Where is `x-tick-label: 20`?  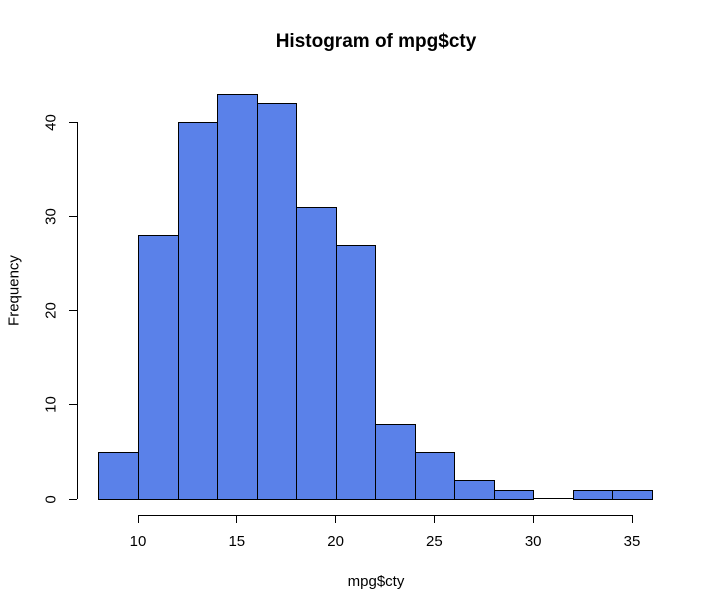 x-tick-label: 20 is located at coordinates (335, 541).